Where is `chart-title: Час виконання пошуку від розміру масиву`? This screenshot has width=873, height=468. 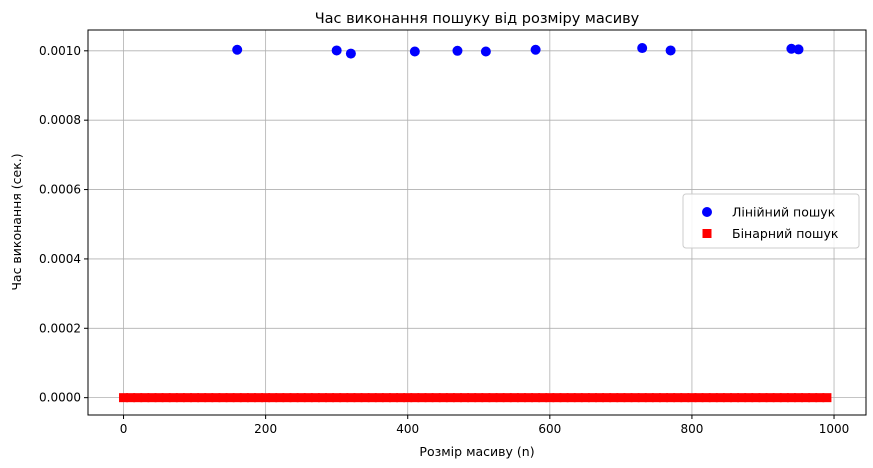
chart-title: Час виконання пошуку від розміру масиву is located at coordinates (477, 19).